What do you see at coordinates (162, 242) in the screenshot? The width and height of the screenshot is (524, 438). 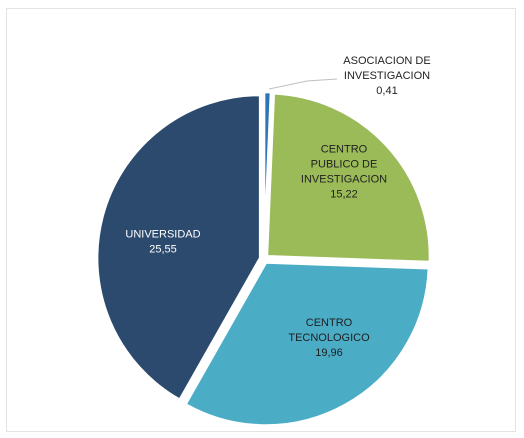 I see `slice-label-4: UNIVERSIDAD 25,55` at bounding box center [162, 242].